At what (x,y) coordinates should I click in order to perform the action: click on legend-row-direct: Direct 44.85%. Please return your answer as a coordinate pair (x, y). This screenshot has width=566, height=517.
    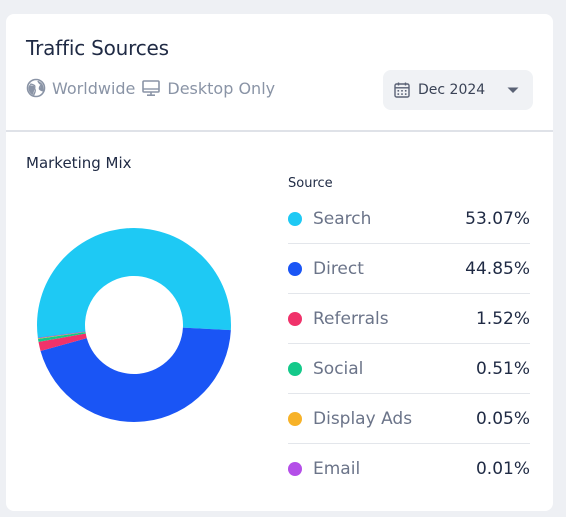
    Looking at the image, I should click on (409, 269).